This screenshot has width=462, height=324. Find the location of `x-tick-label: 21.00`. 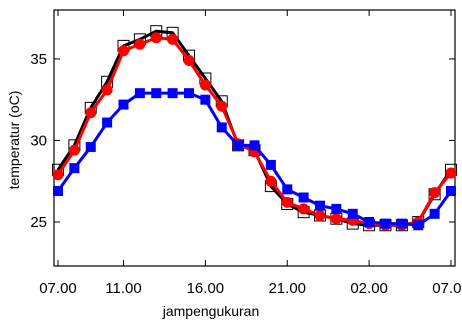

x-tick-label: 21.00 is located at coordinates (287, 288).